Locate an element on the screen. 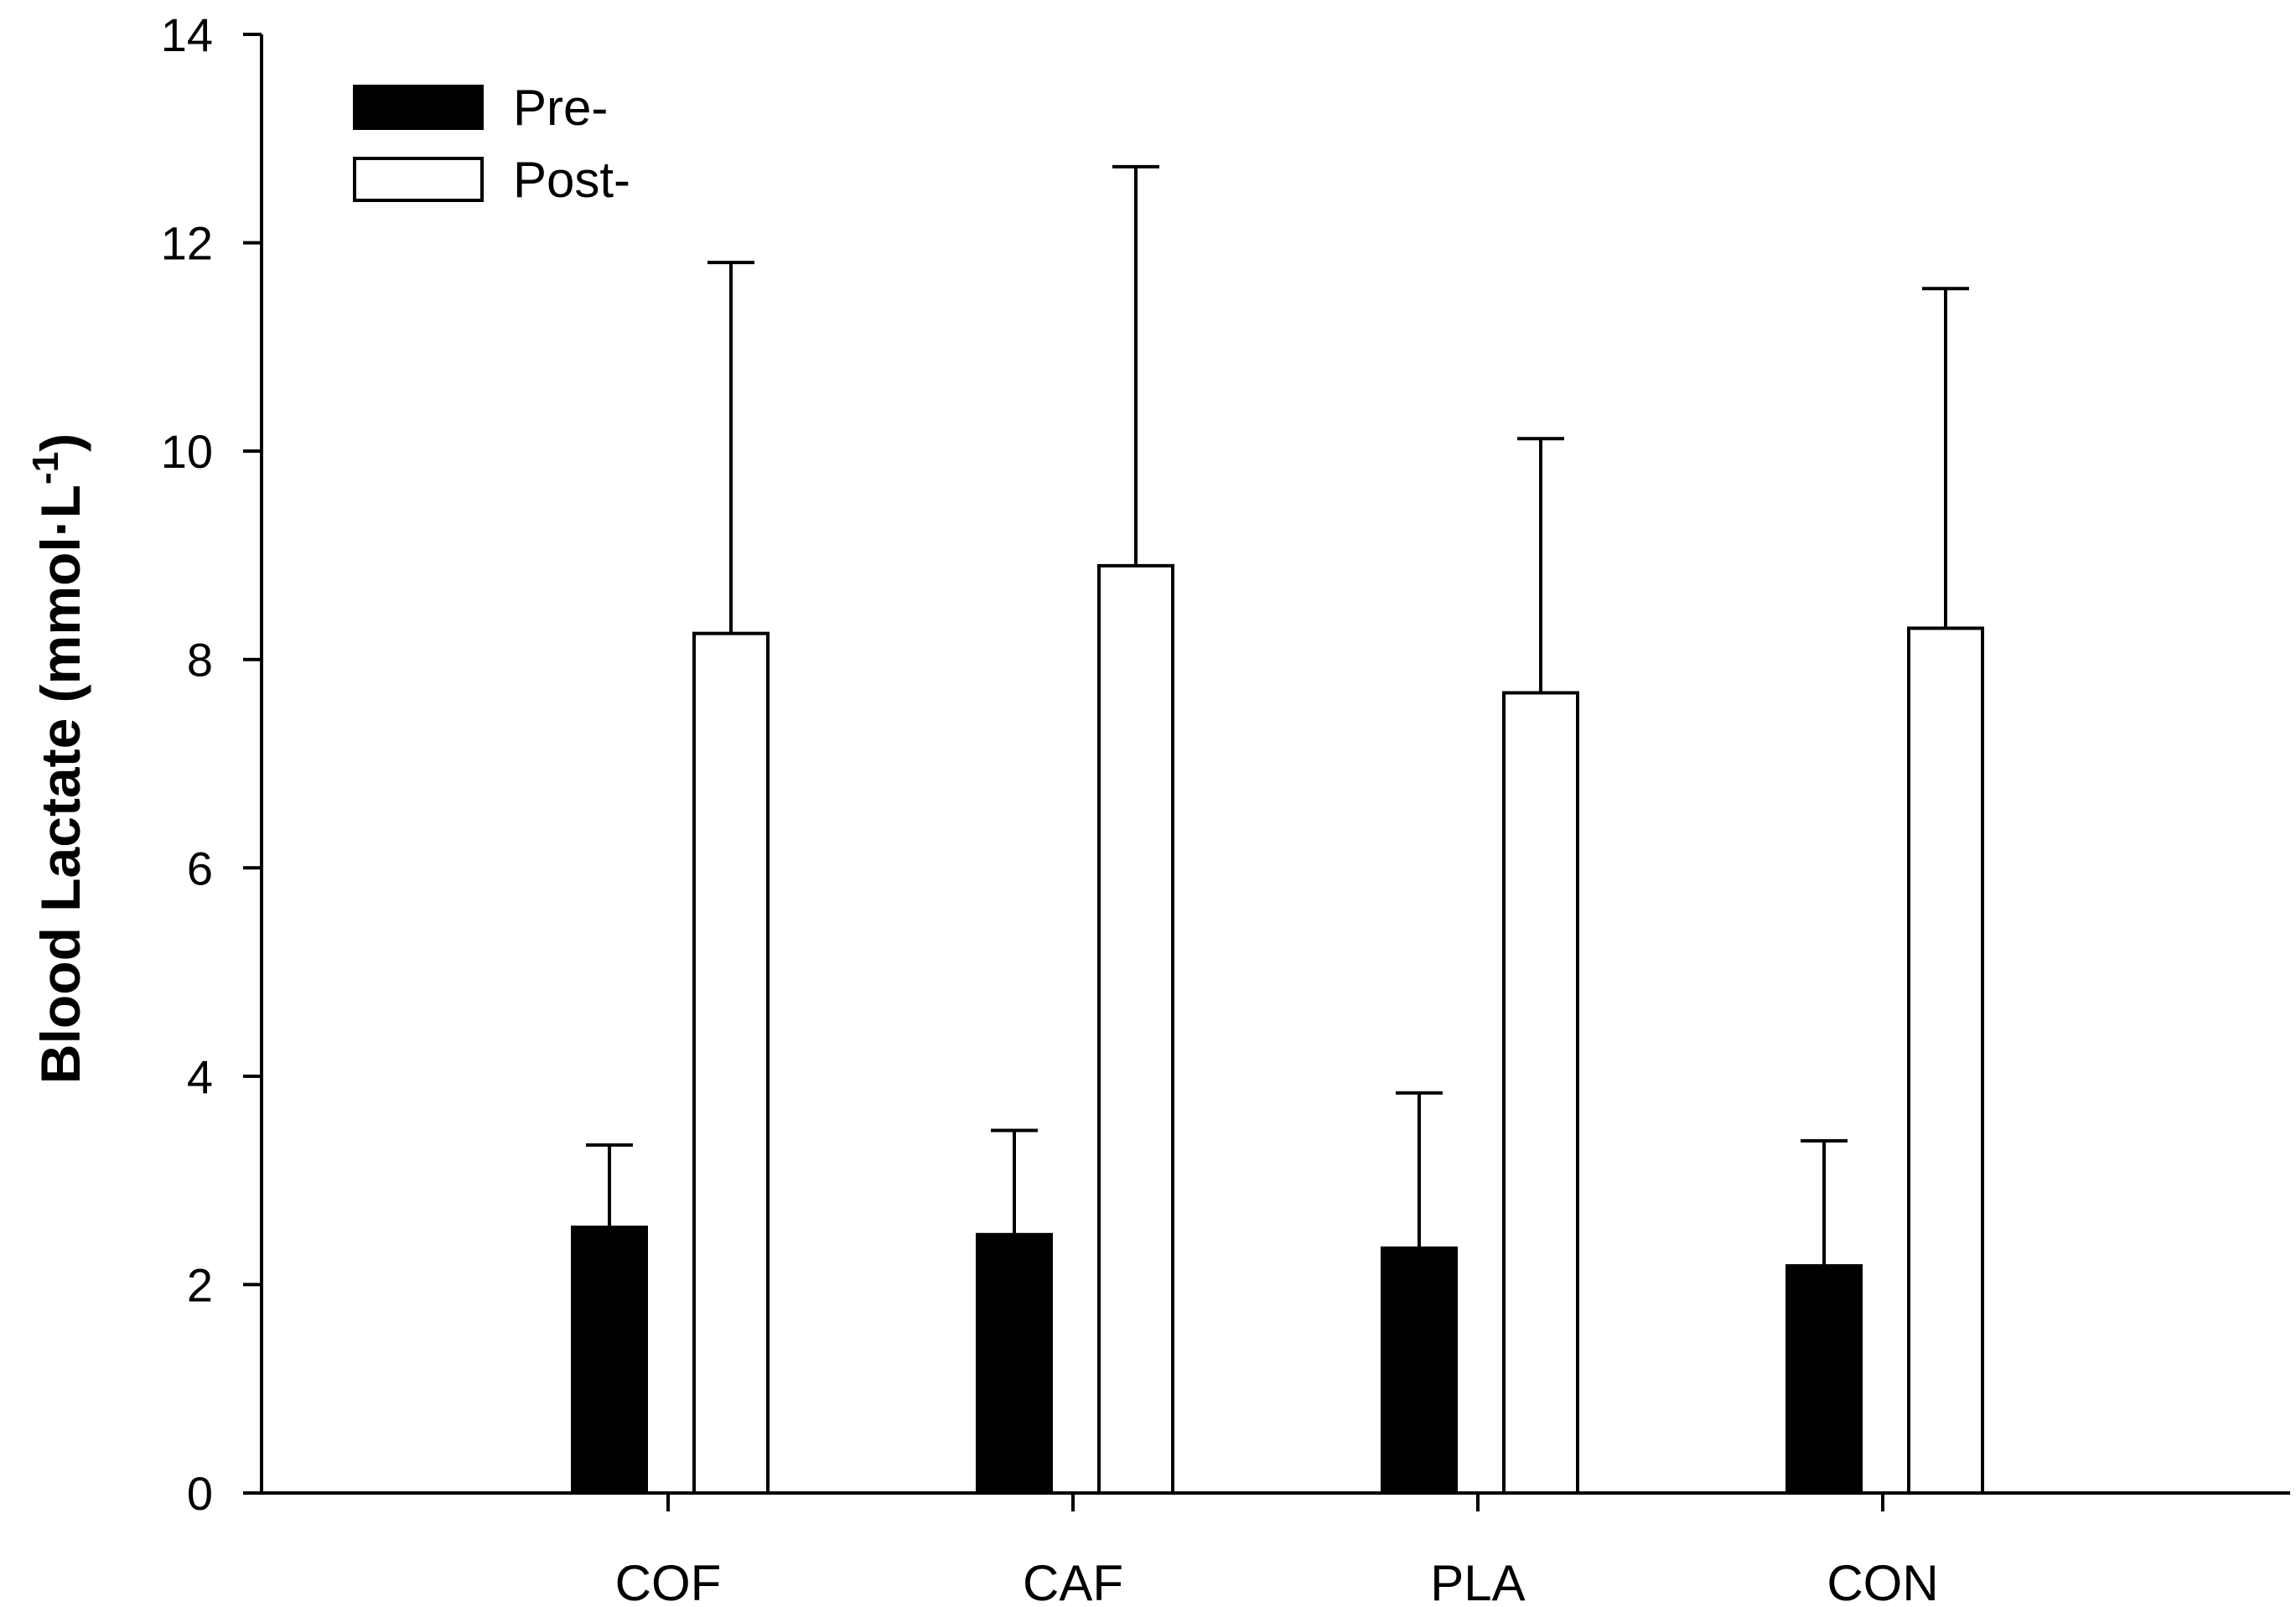 Image resolution: width=2296 pixels, height=1607 pixels. y-axis-title: Blood Lactate (mmol·L-1) is located at coordinates (58, 758).